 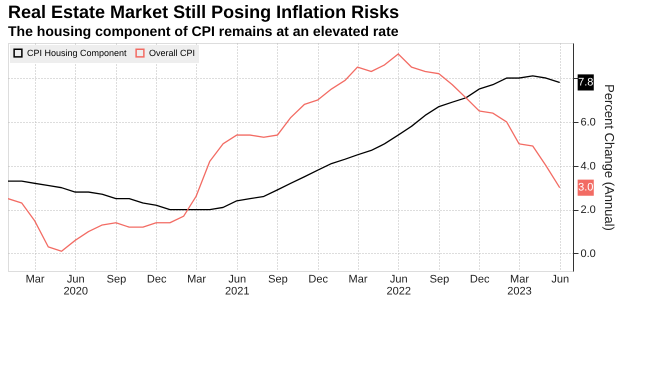 What do you see at coordinates (398, 286) in the screenshot?
I see `x-tick-label: Jun 2022` at bounding box center [398, 286].